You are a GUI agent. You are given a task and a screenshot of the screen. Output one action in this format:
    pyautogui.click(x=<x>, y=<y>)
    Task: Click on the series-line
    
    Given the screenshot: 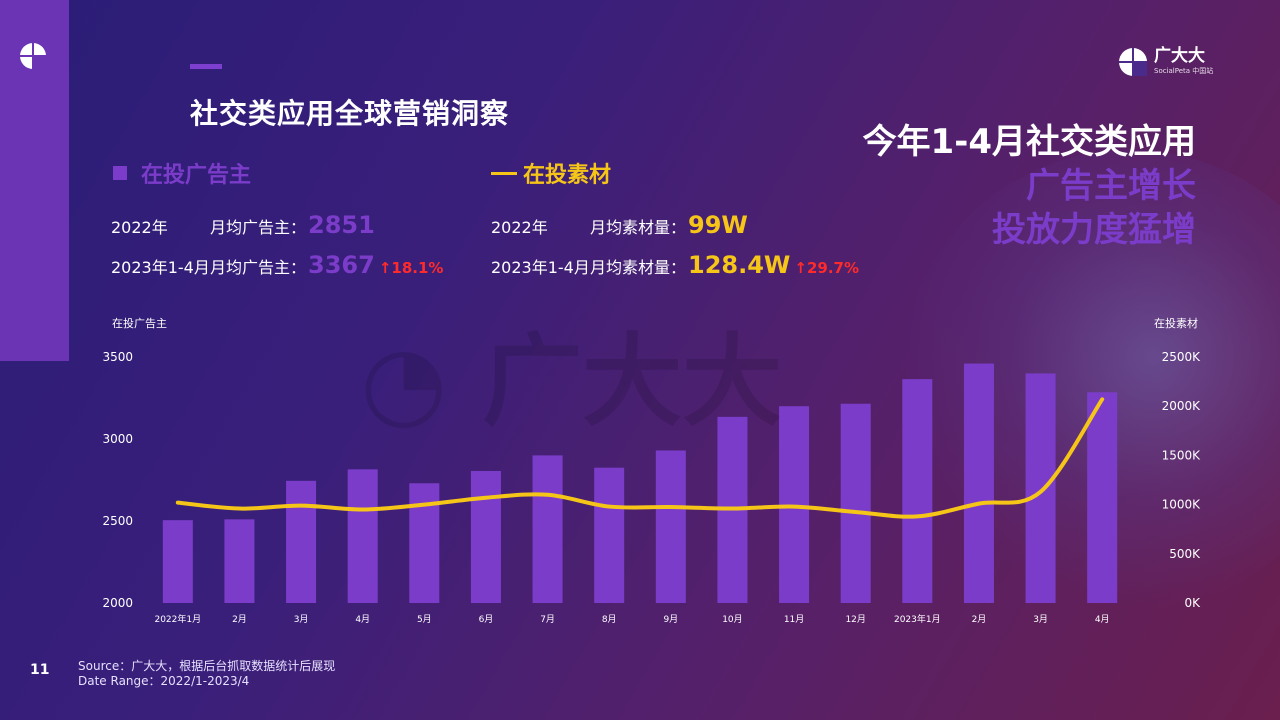 What is the action you would take?
    pyautogui.click(x=640, y=458)
    